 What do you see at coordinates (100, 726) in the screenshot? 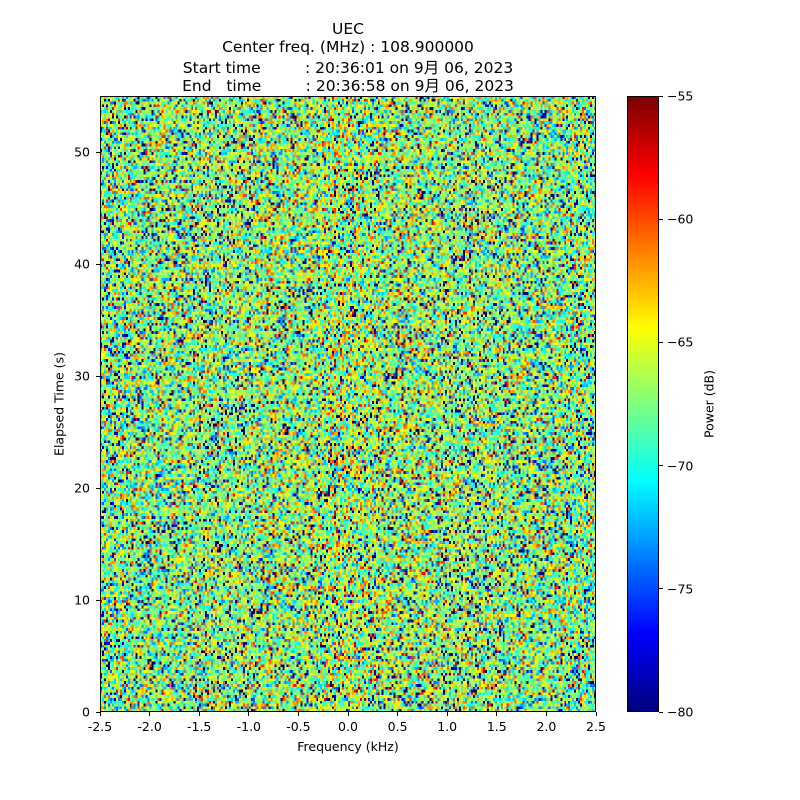
I see `x-tick-label: -2.5` at bounding box center [100, 726].